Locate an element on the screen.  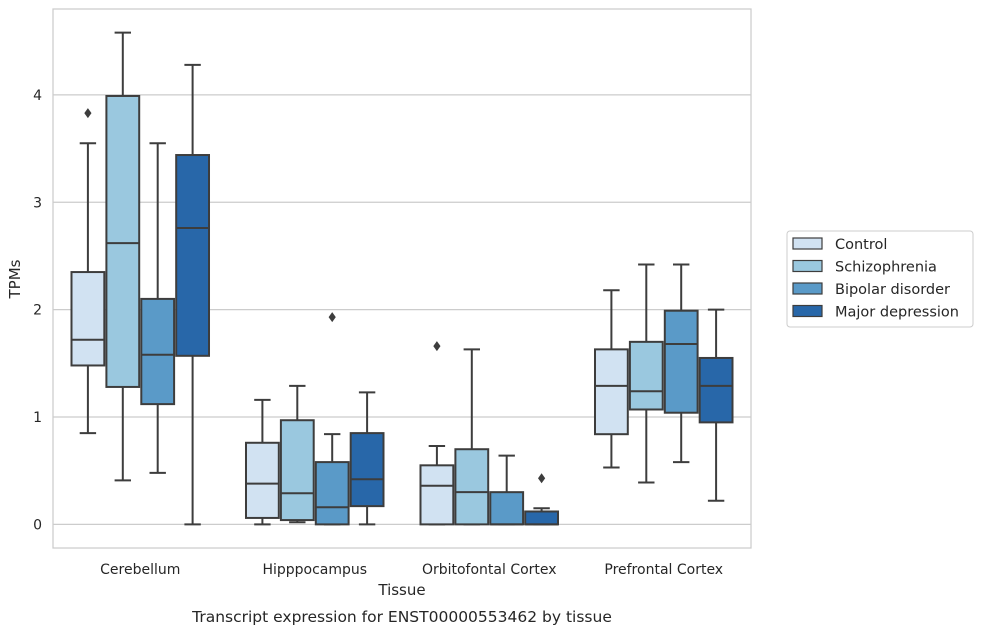
legend-frame is located at coordinates (880, 279).